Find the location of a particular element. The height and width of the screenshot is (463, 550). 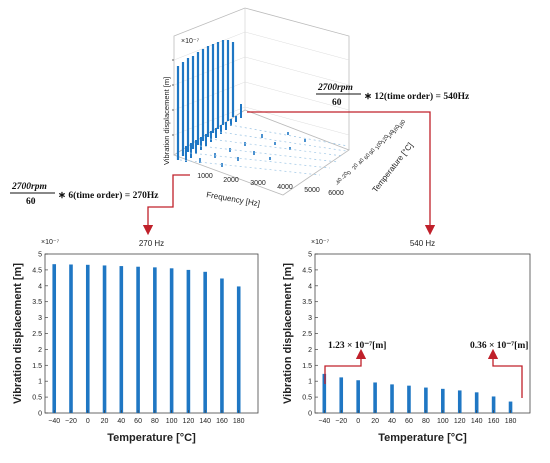

annotation-270-equation: 2700rpm 60 ∗ 6(time order) = 270Hz is located at coordinates (84, 194).